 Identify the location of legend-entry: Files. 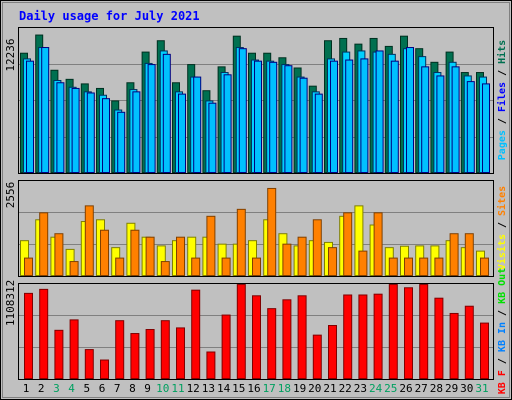
(502, 97).